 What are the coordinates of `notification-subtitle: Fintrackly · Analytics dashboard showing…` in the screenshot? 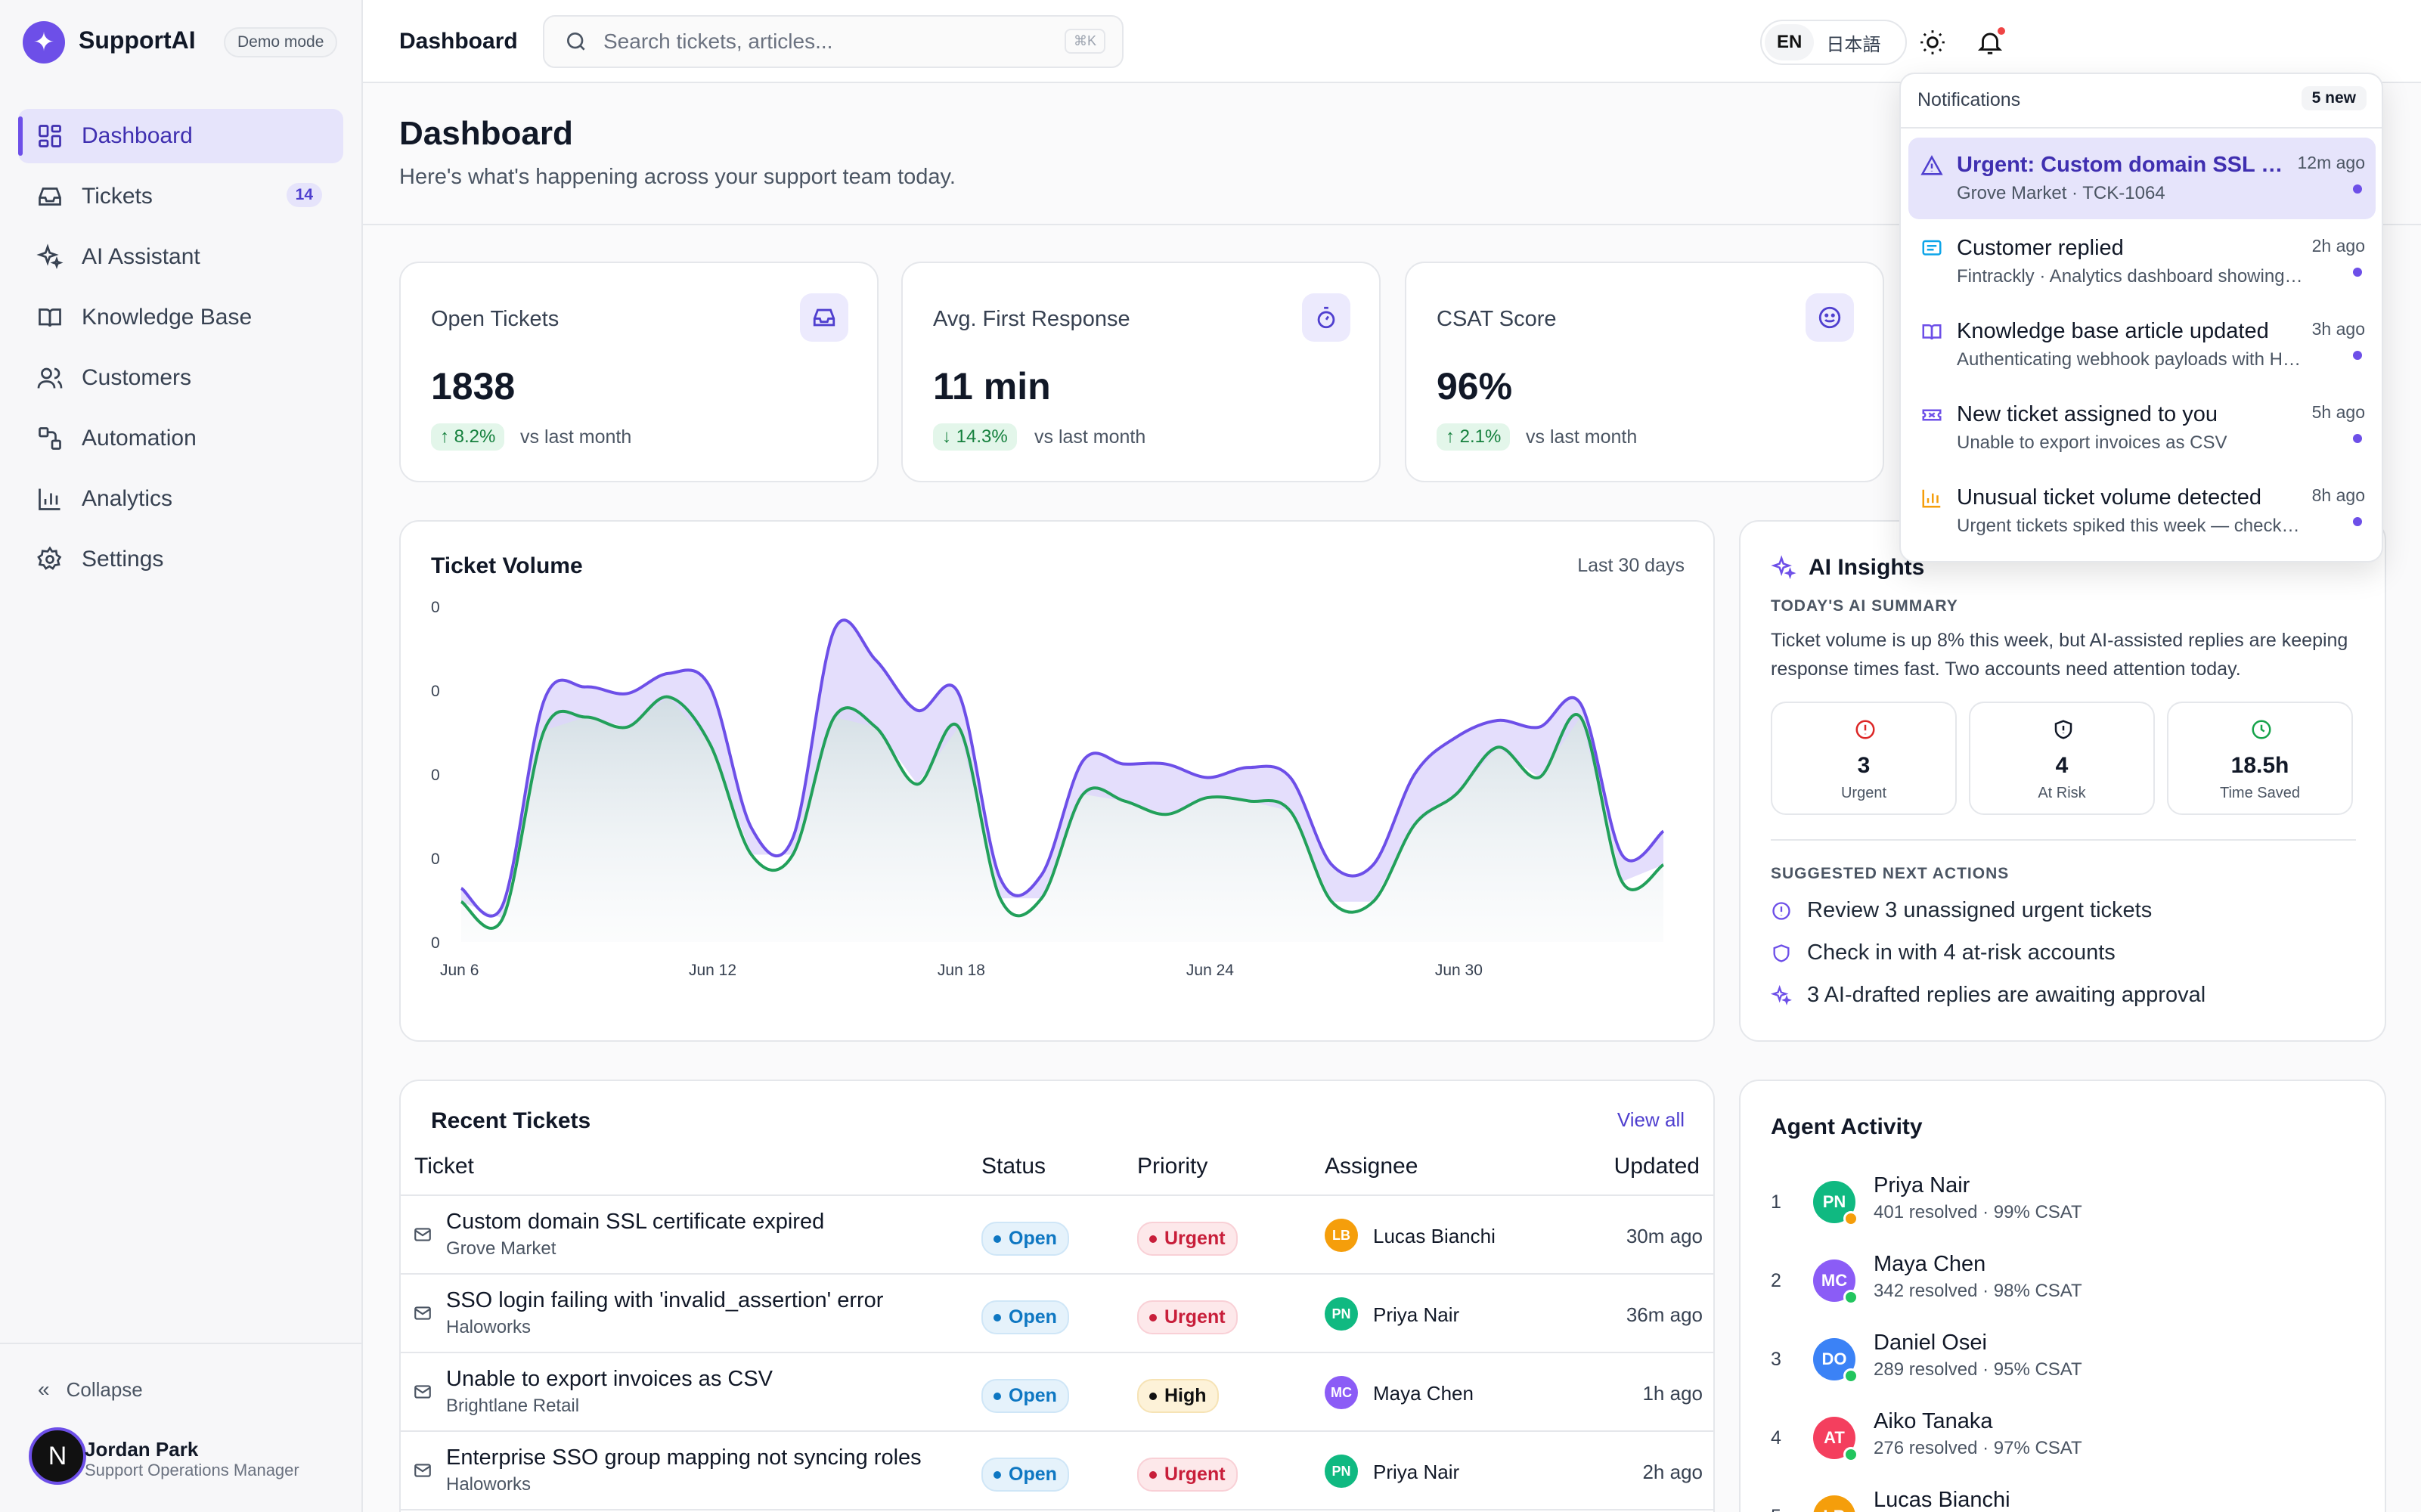 It's located at (2131, 276).